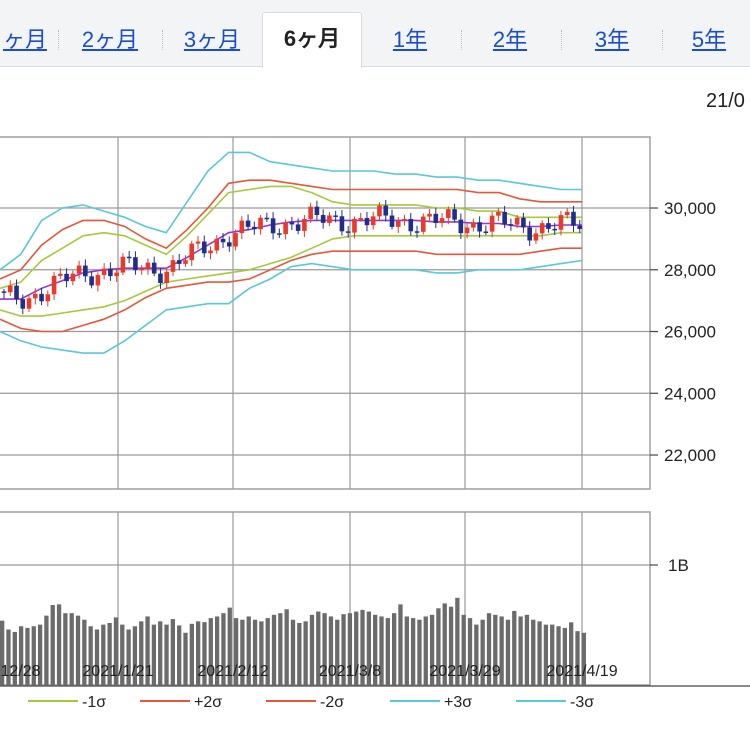 The height and width of the screenshot is (743, 750). Describe the element at coordinates (461, 40) in the screenshot. I see `tab-separator` at that location.